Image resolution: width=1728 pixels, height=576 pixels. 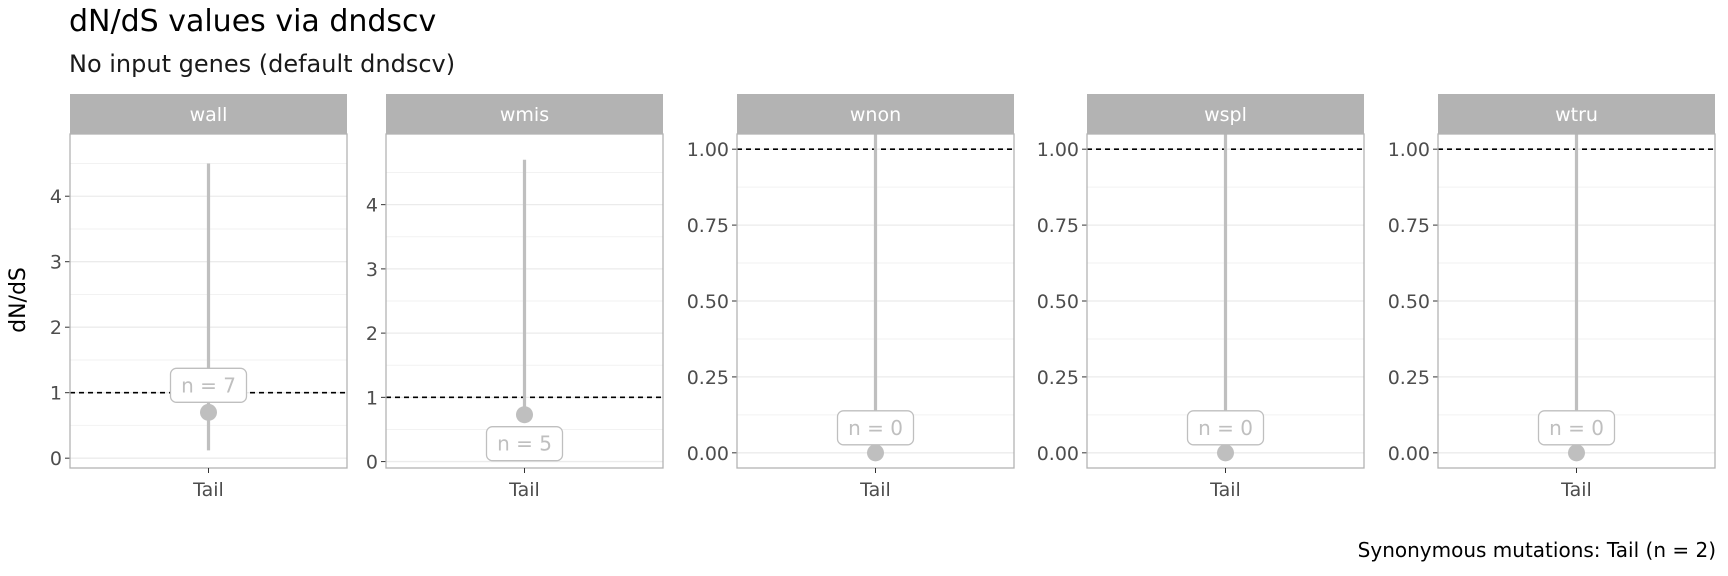 I want to click on panel-wspl: wspl 0.00 0.25 0.50 0.75 1.00 n = 0 Tail, so click(x=1201, y=297).